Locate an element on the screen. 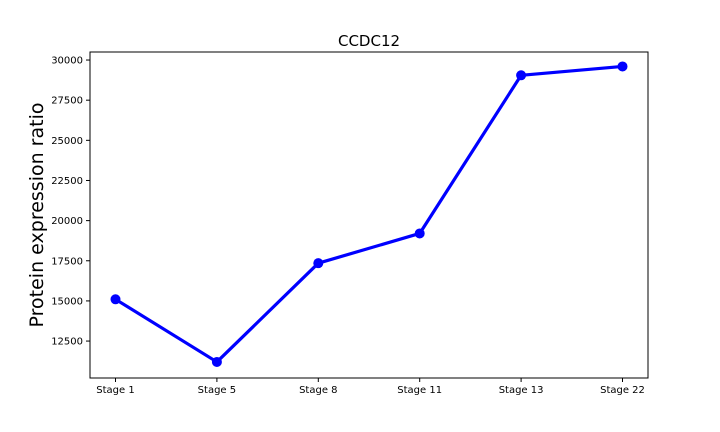 Image resolution: width=720 pixels, height=432 pixels. y-tick-label: 30000 is located at coordinates (67, 61).